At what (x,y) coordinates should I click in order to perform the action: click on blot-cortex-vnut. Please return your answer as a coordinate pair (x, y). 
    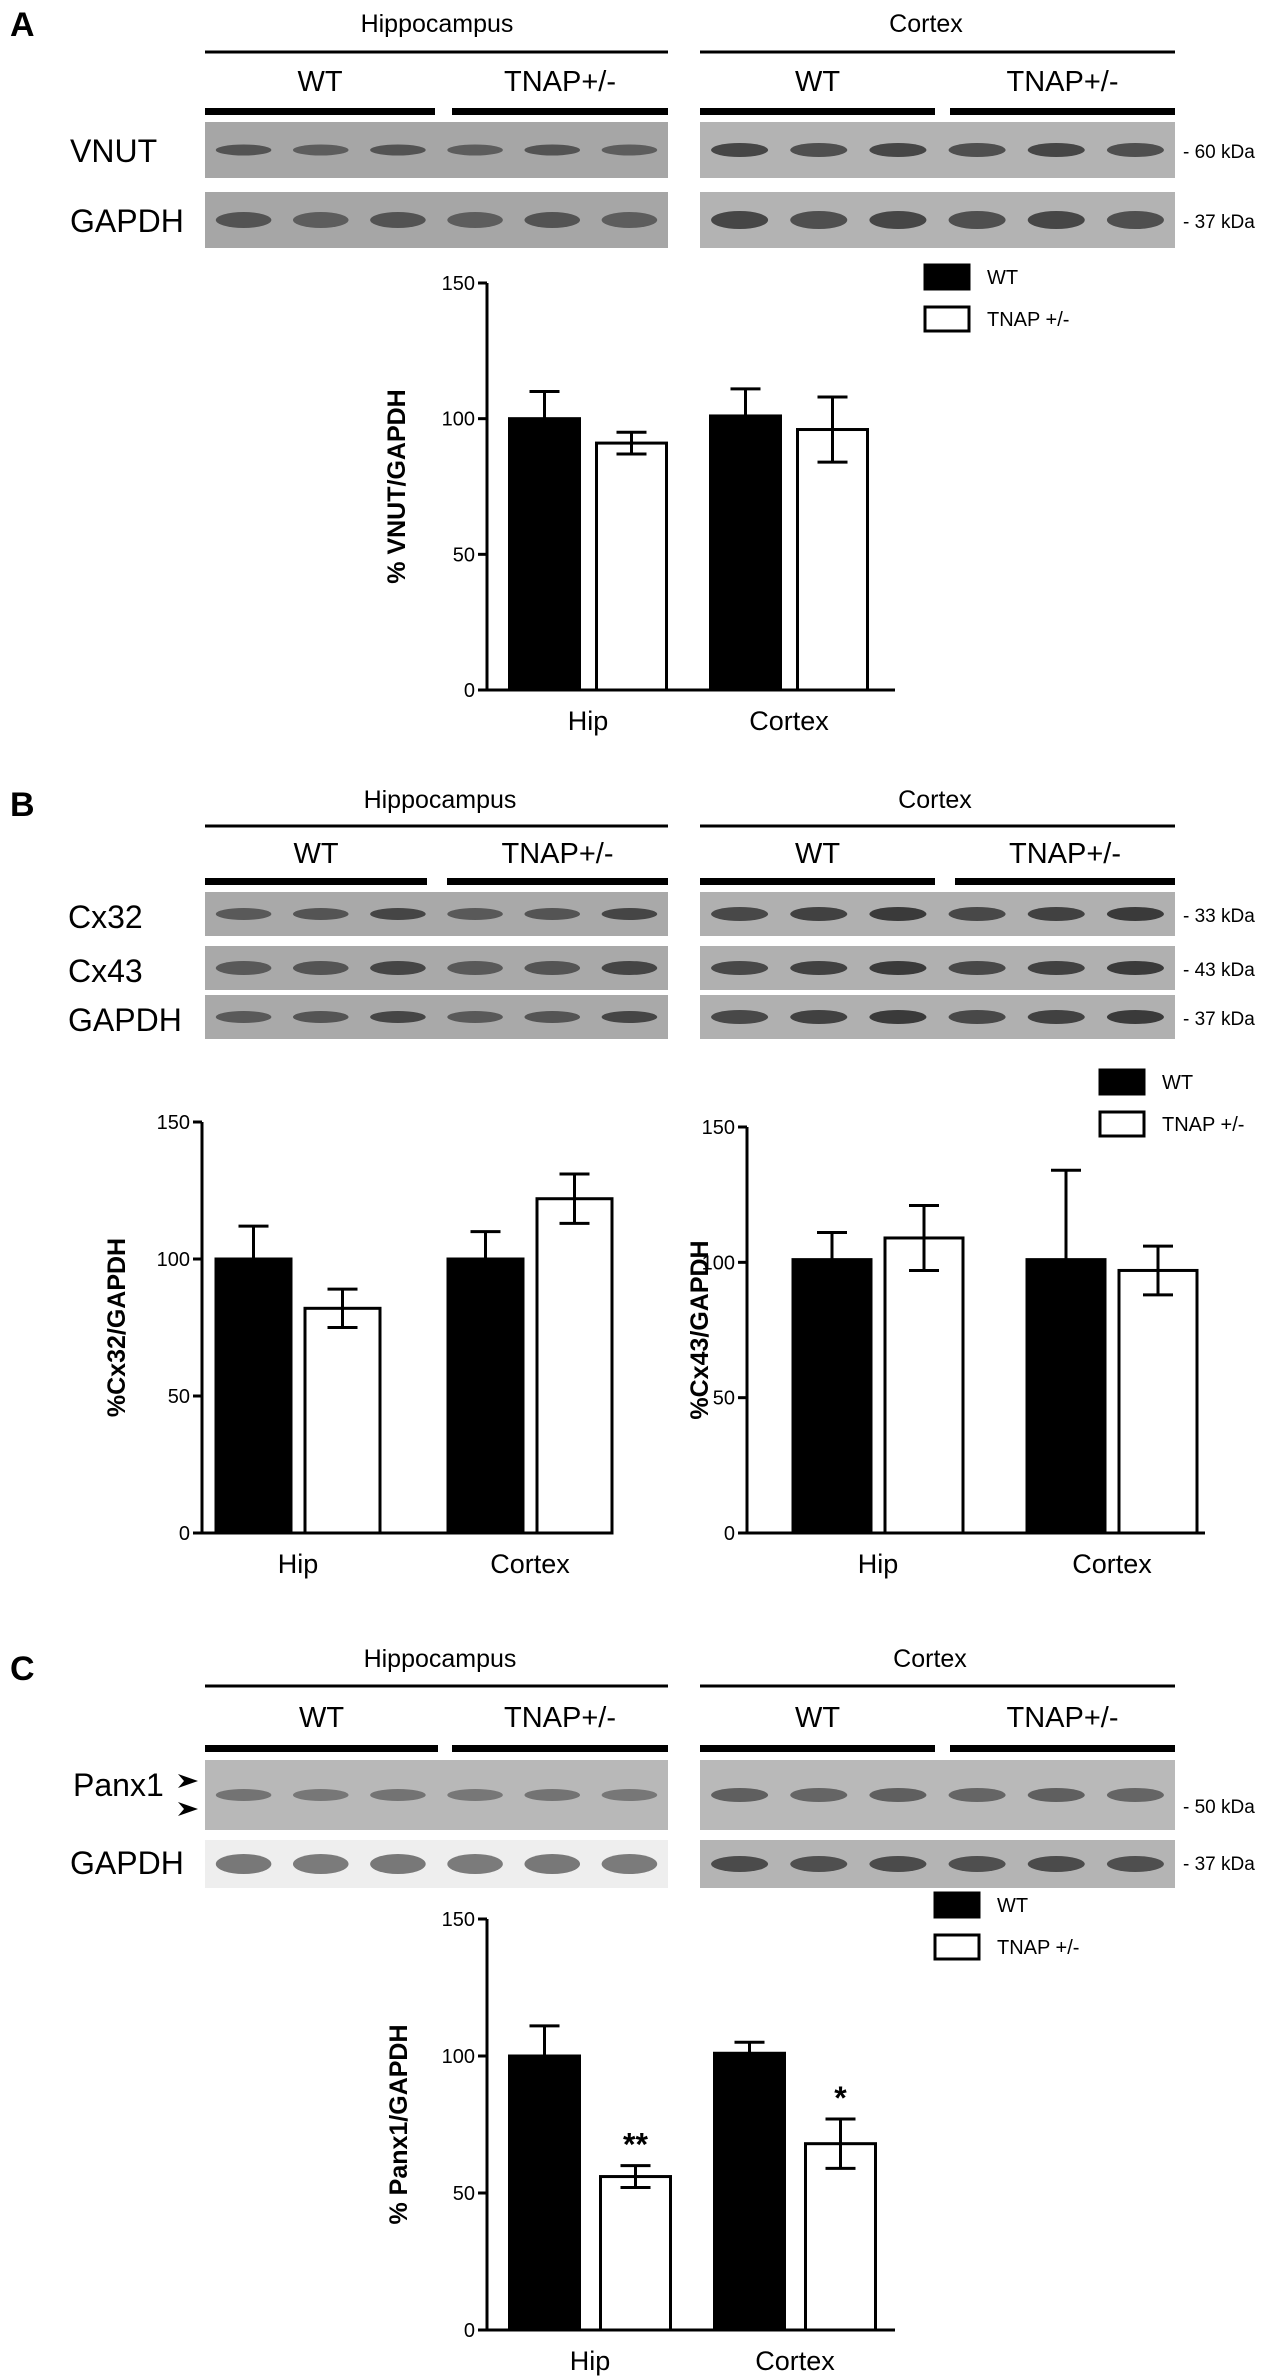
    Looking at the image, I should click on (937, 150).